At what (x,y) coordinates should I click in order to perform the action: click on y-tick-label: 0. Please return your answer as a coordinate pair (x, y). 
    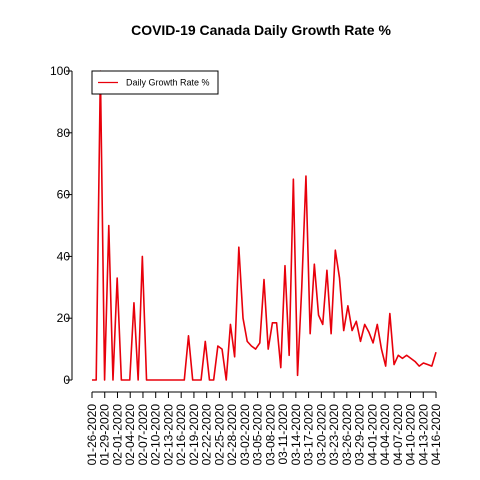
    Looking at the image, I should click on (66, 380).